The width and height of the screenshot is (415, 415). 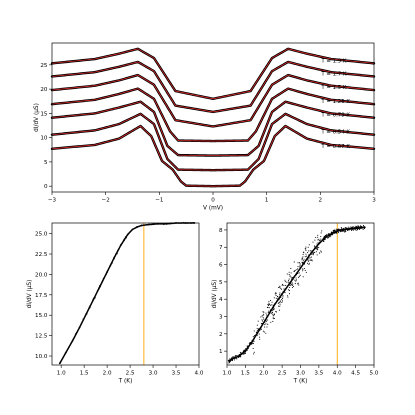 I want to click on right-chart-x-tick-label: 3.5, so click(x=318, y=374).